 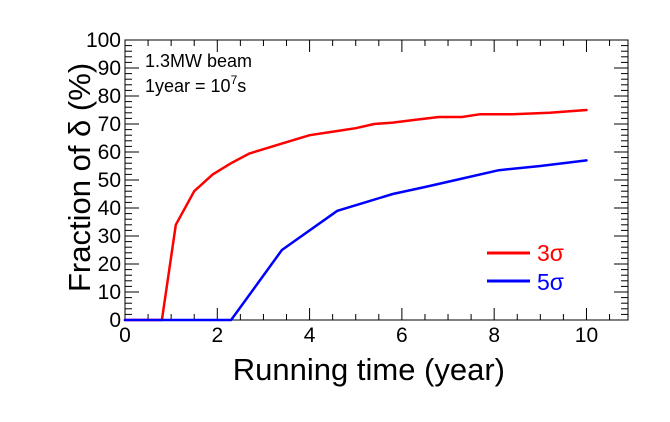 What do you see at coordinates (109, 292) in the screenshot?
I see `y-tick-label: 10` at bounding box center [109, 292].